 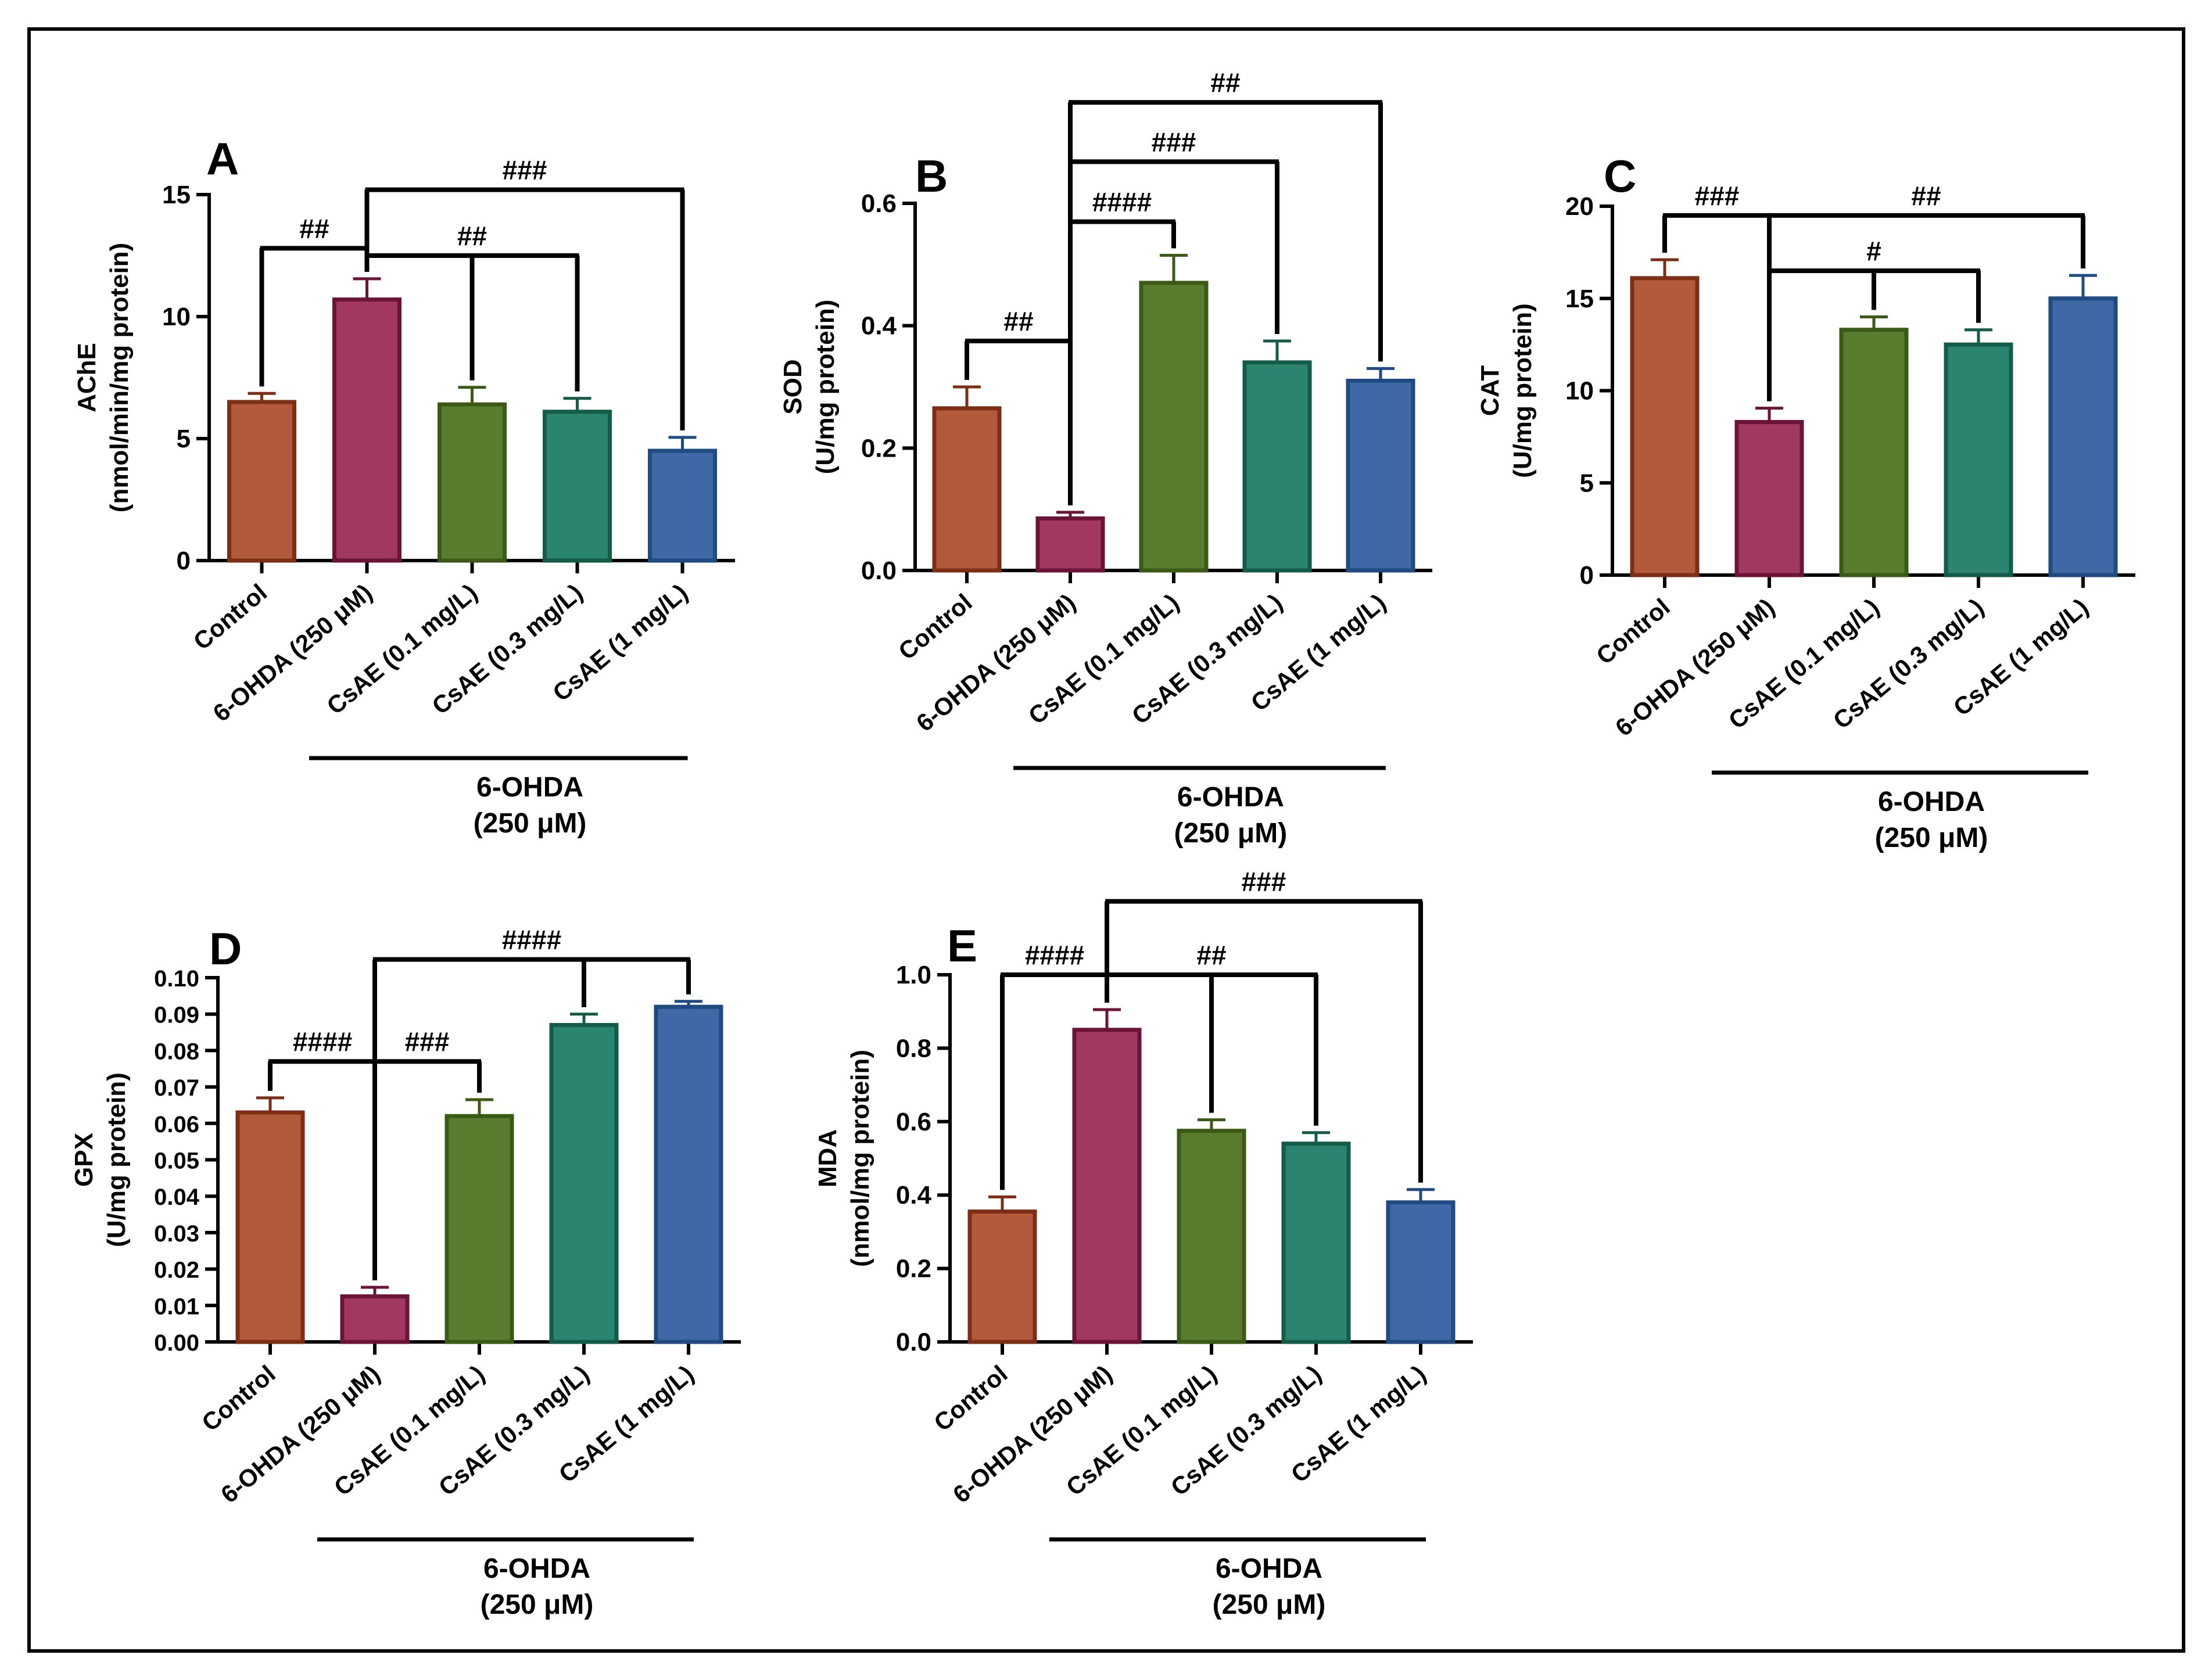 What do you see at coordinates (177, 1016) in the screenshot?
I see `y-tick-label: 0.09` at bounding box center [177, 1016].